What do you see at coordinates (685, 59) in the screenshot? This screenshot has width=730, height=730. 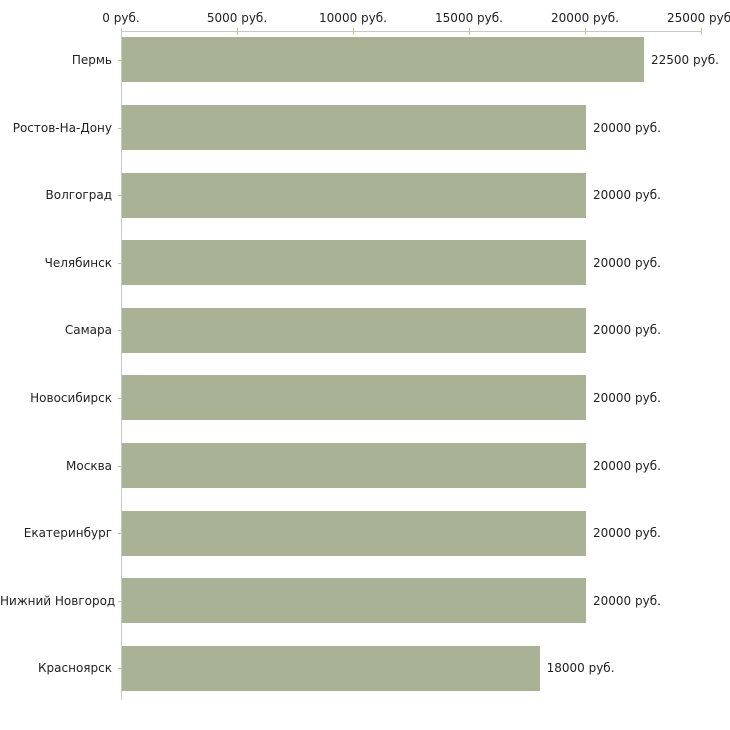 I see `bar-value-label: 22500 руб.` at bounding box center [685, 59].